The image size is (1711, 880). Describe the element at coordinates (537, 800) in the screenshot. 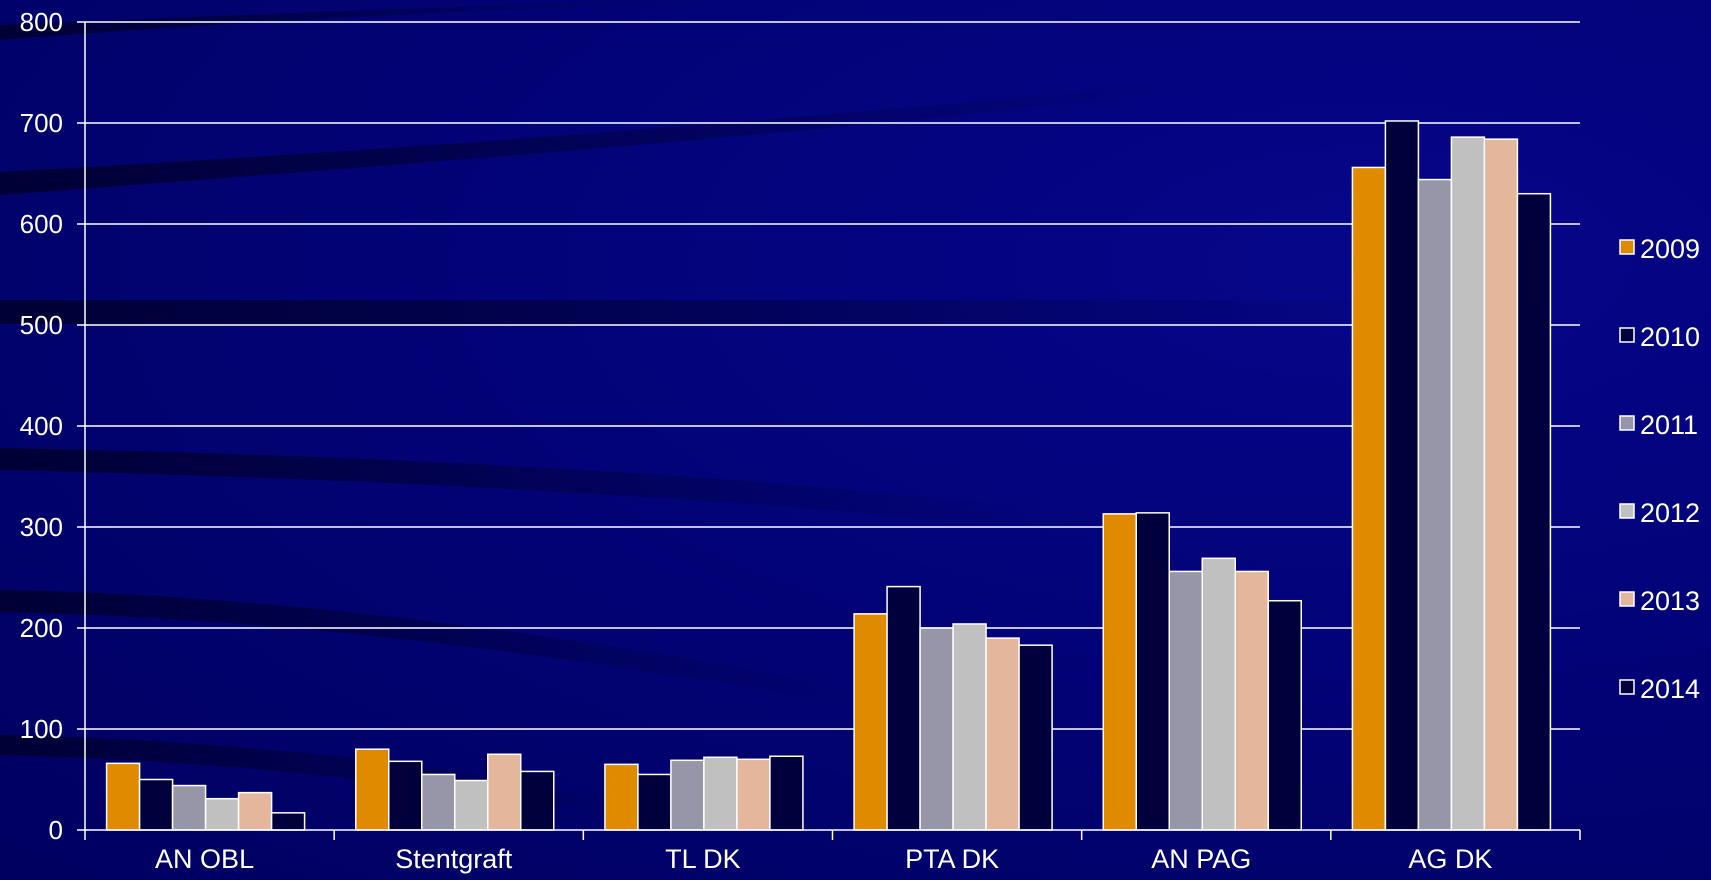

I see `bar-2014-stentgraft` at that location.